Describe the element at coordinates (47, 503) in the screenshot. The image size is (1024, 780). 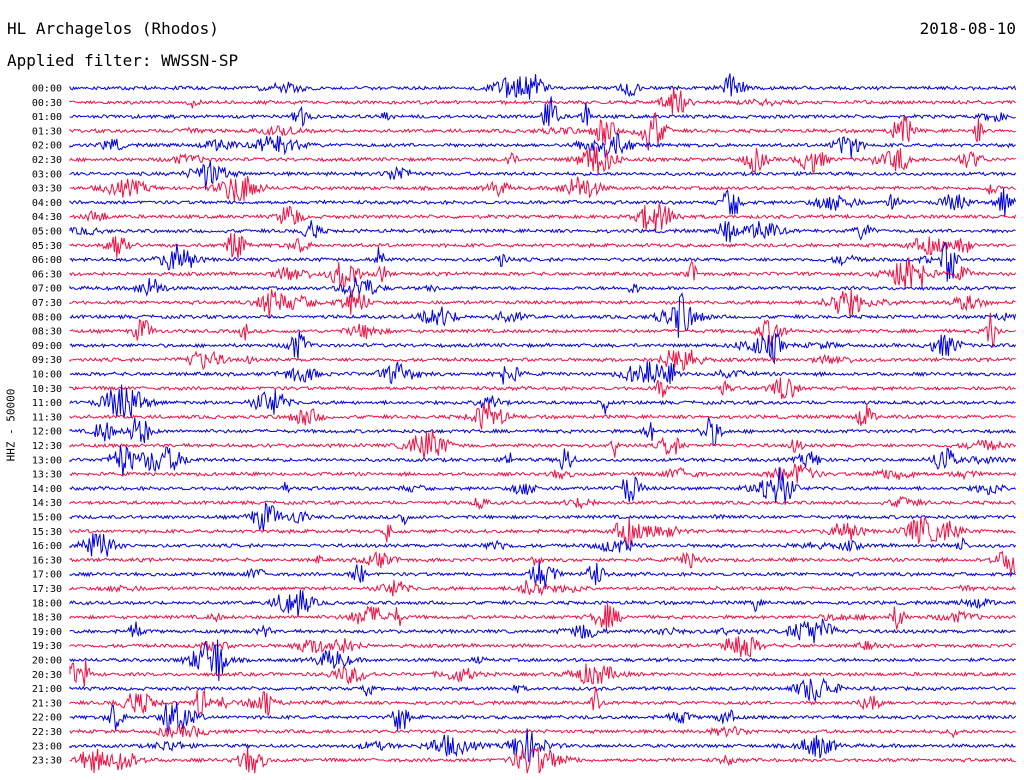
I see `row-time-label: 14:30` at that location.